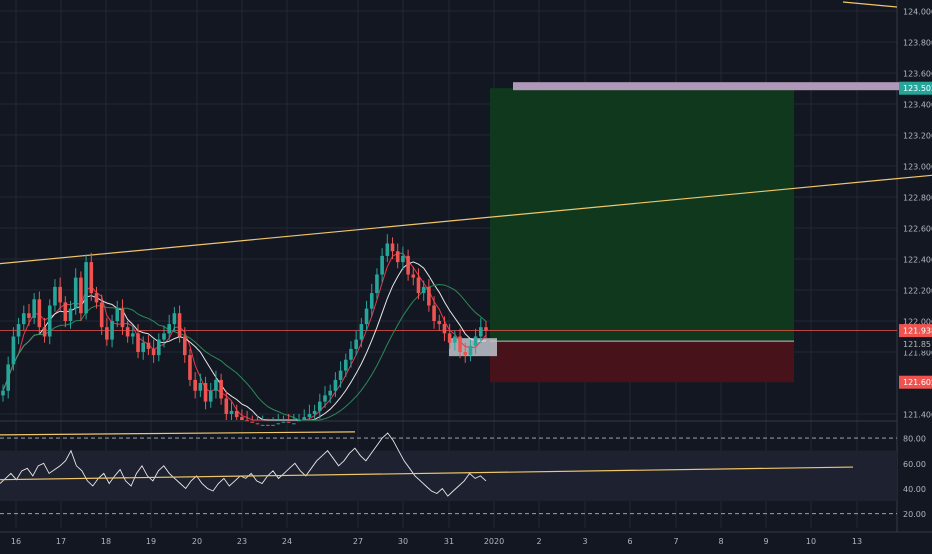  What do you see at coordinates (857, 541) in the screenshot?
I see `time-tick-label: 13` at bounding box center [857, 541].